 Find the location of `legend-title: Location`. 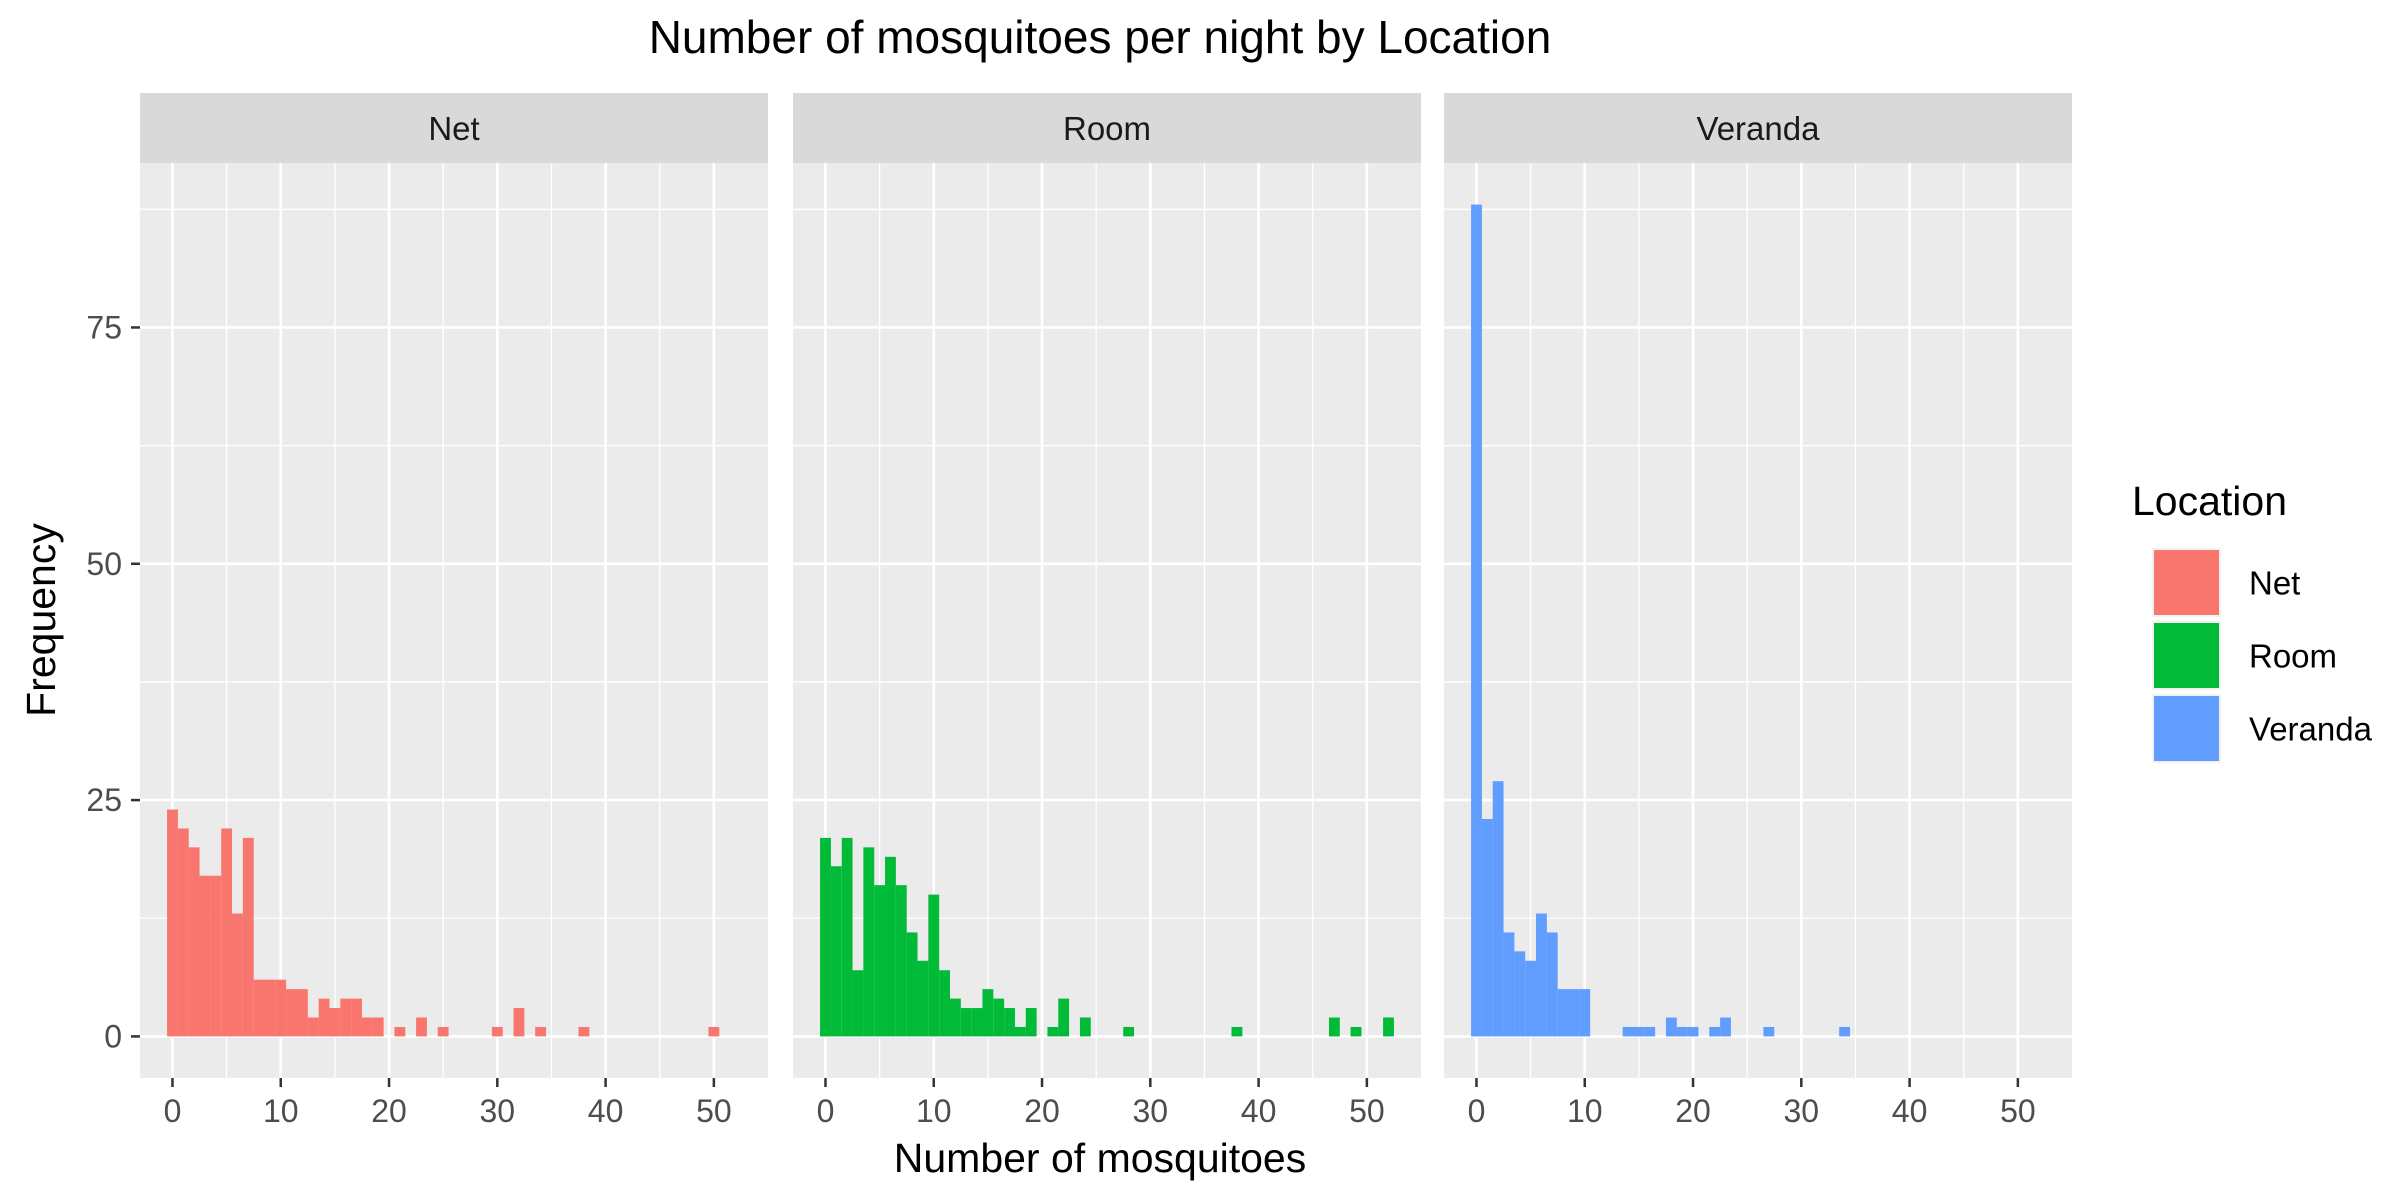

legend-title: Location is located at coordinates (2209, 501).